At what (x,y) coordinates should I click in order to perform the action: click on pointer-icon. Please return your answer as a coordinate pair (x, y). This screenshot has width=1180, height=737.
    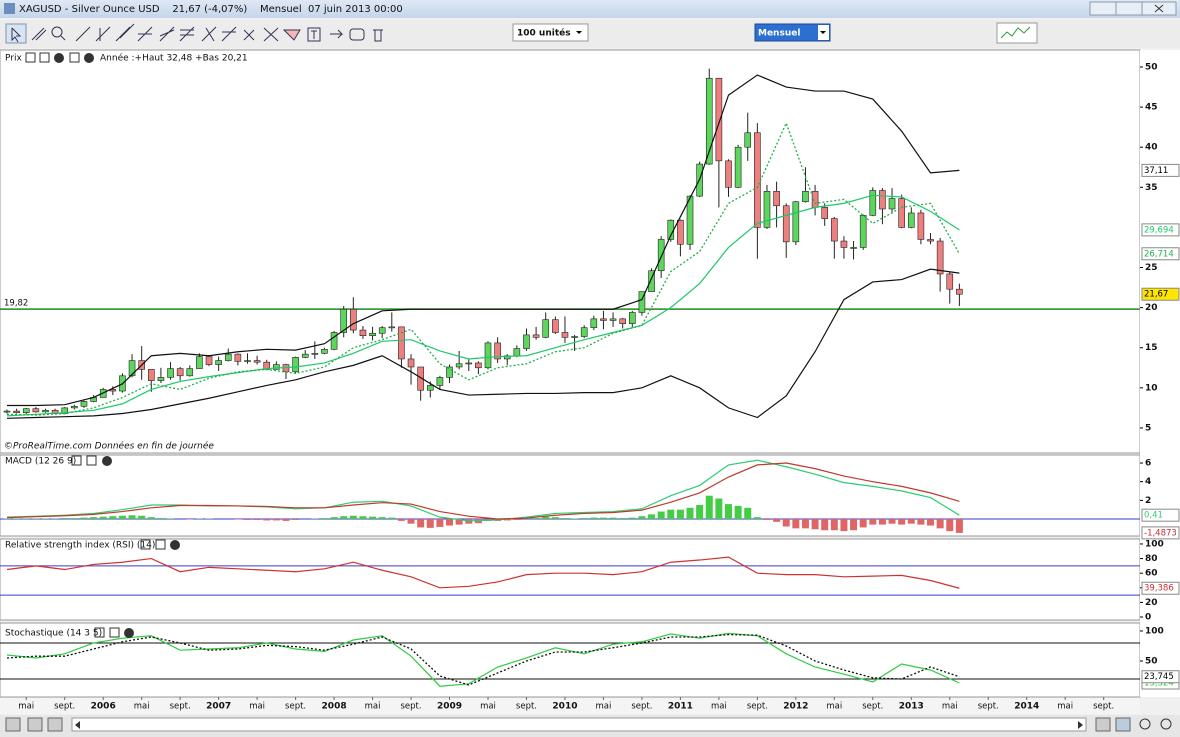
    Looking at the image, I should click on (16, 35).